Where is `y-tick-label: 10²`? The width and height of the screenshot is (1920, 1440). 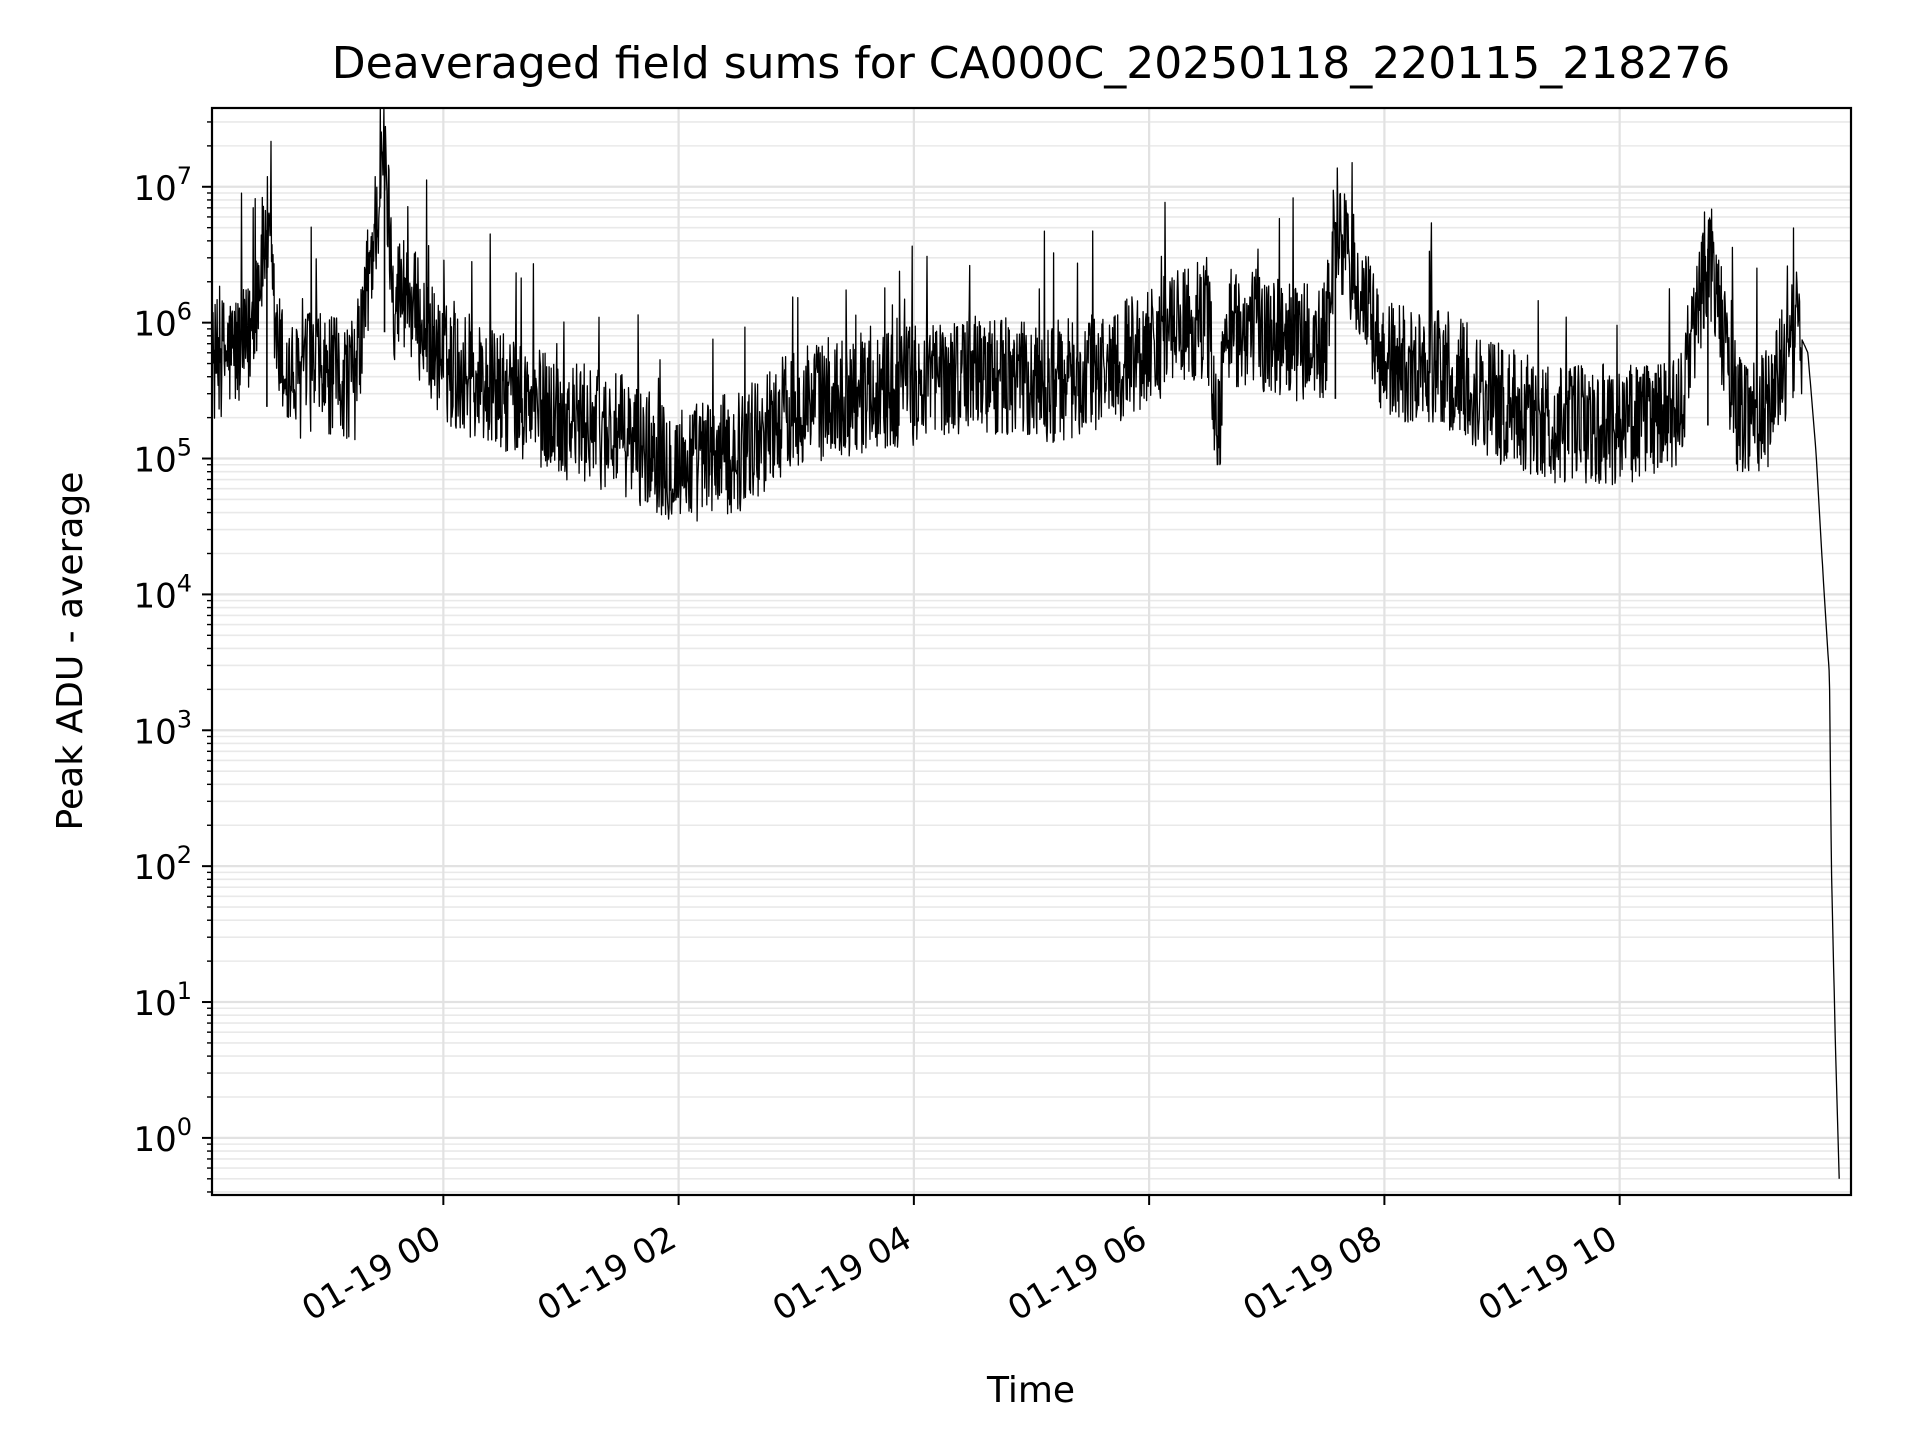
y-tick-label: 10² is located at coordinates (162, 864).